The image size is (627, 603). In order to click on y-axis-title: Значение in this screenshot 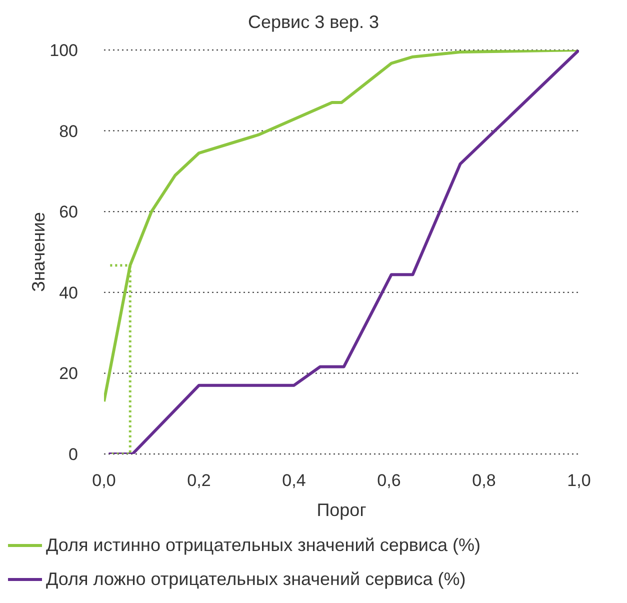, I will do `click(38, 252)`.